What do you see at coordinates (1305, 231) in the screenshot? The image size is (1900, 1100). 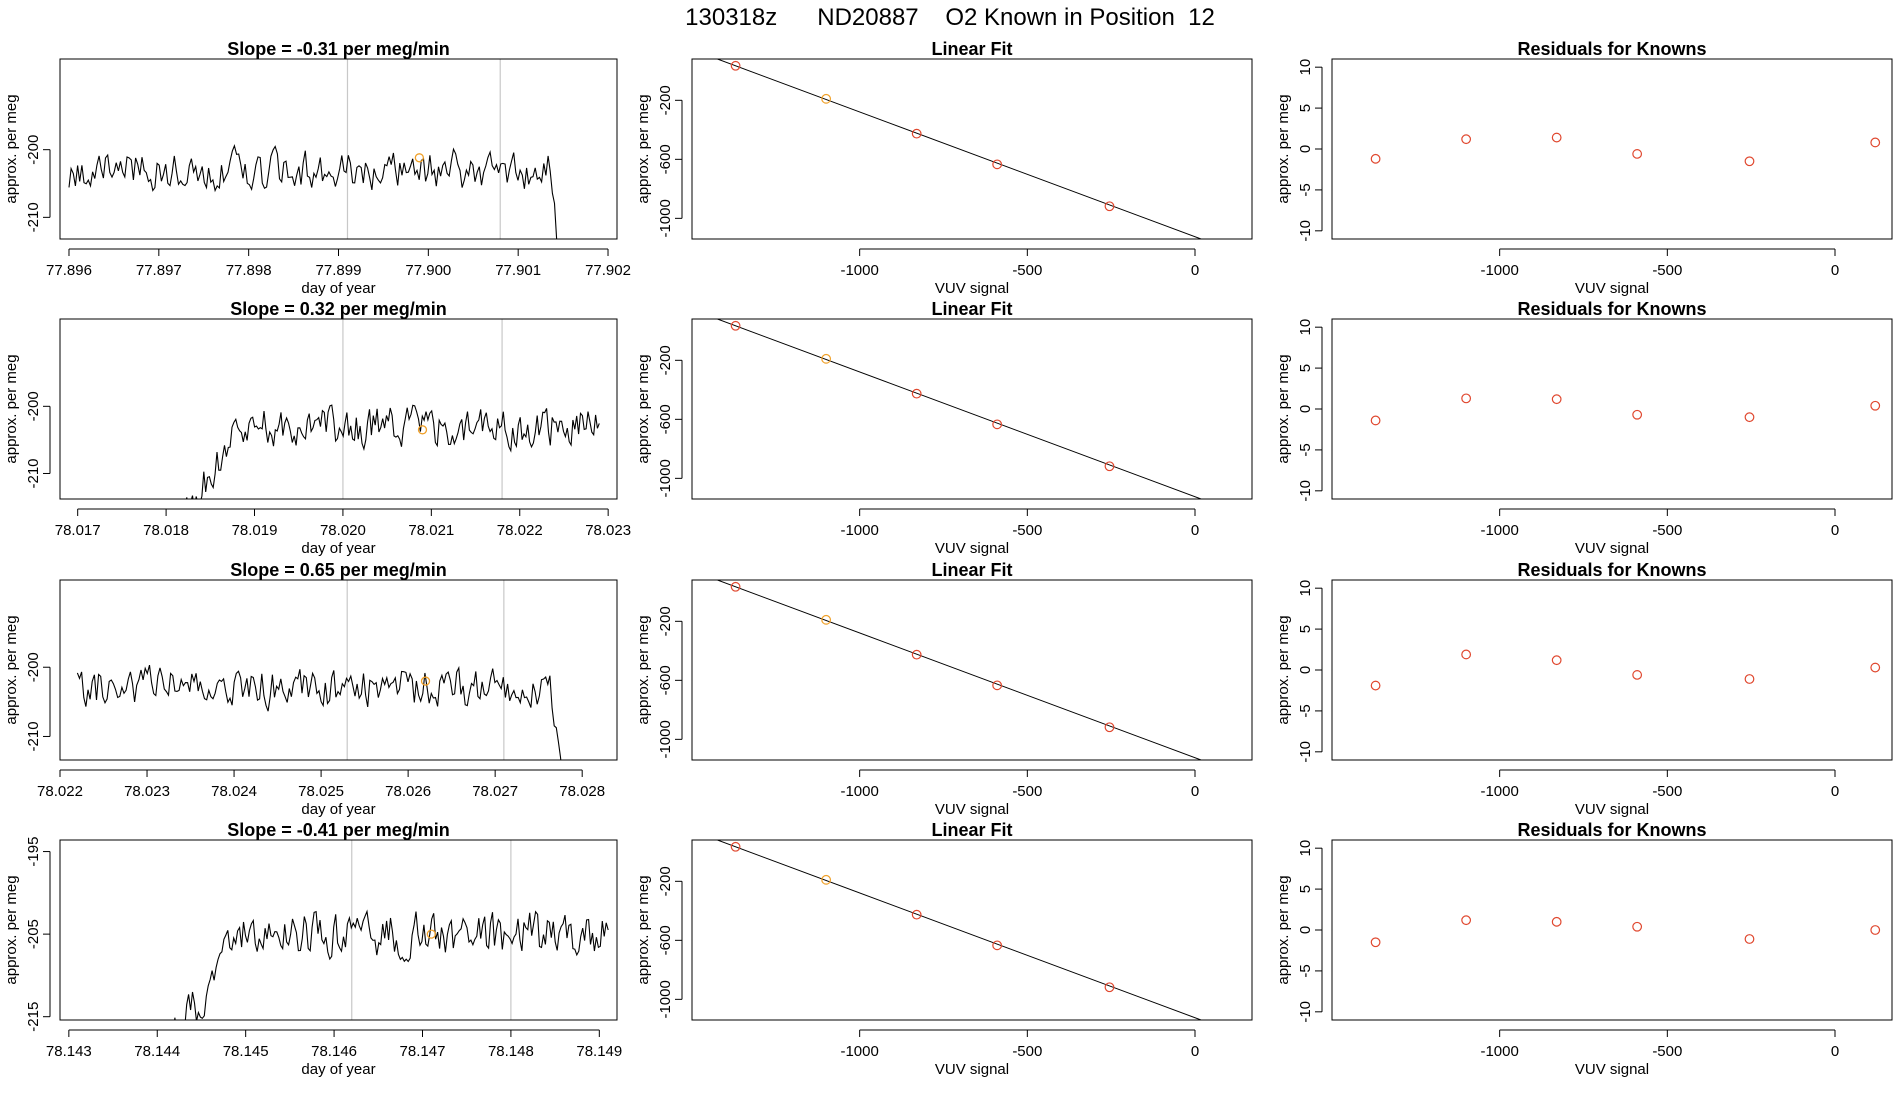 I see `y-tick-label: -10` at bounding box center [1305, 231].